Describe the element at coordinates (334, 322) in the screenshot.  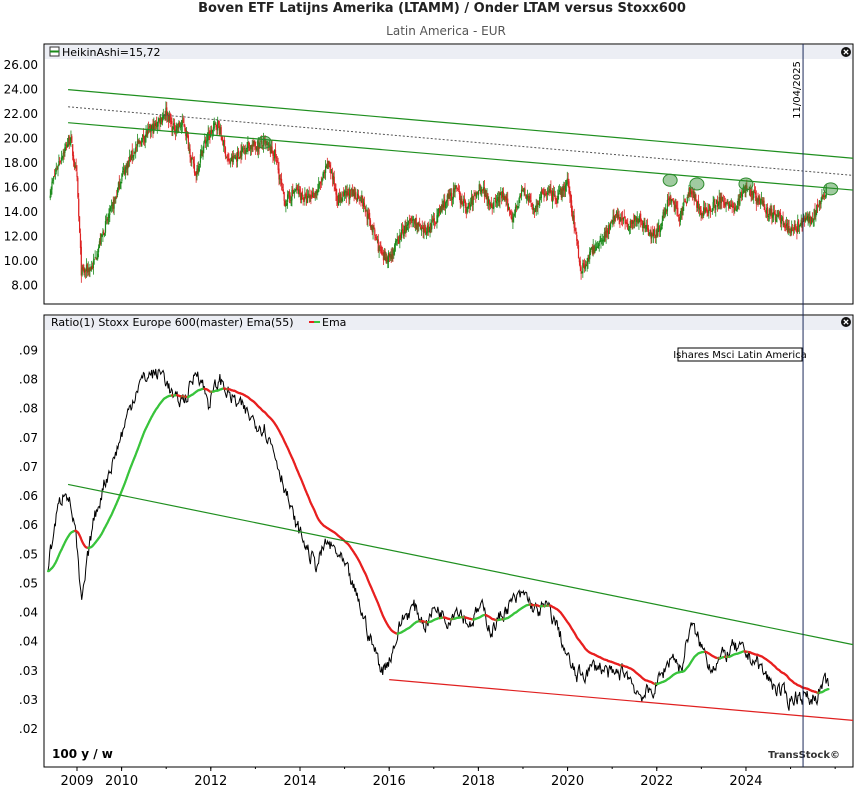
I see `ema-legend: Ema` at that location.